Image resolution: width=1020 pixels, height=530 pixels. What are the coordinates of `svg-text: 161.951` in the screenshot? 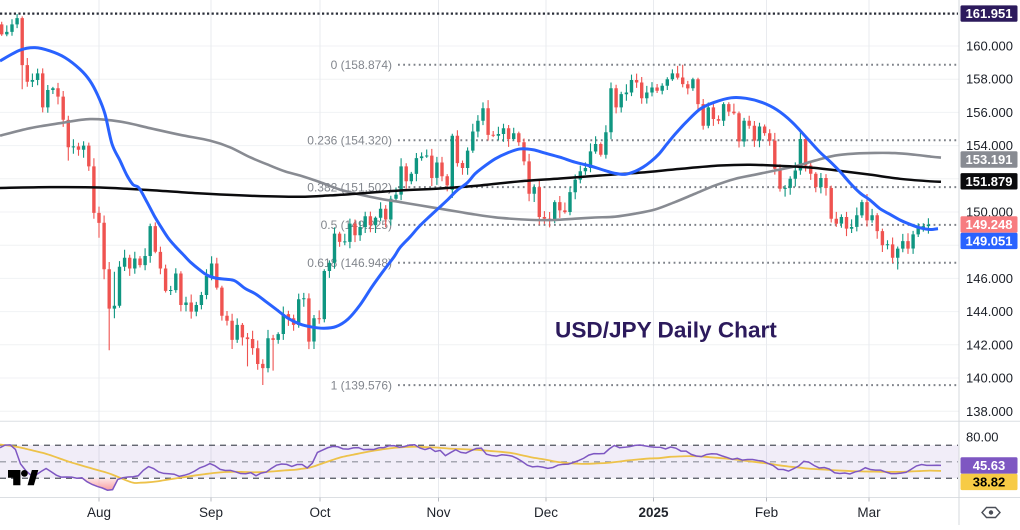 It's located at (989, 13).